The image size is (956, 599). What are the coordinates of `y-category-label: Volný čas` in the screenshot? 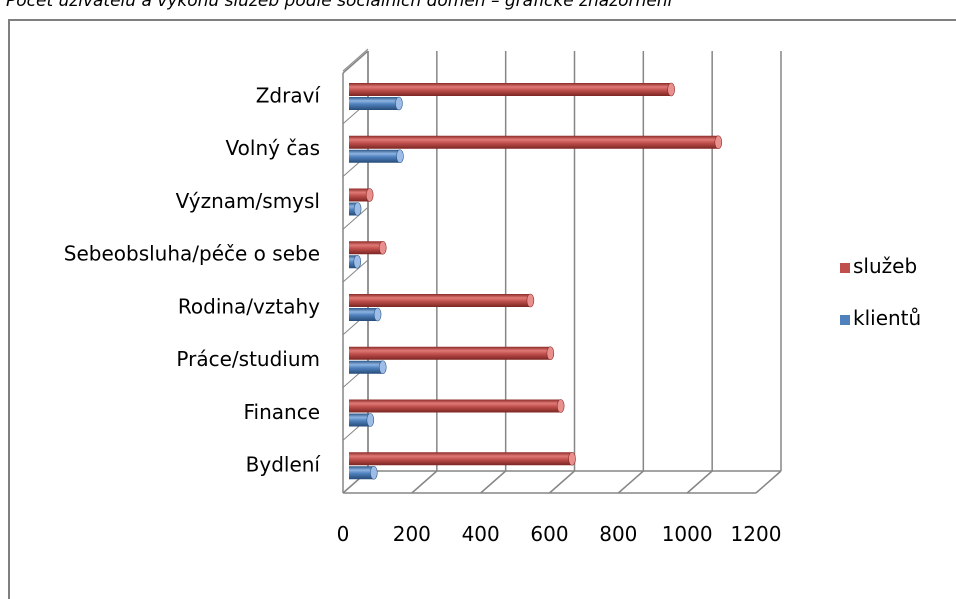 It's located at (273, 148).